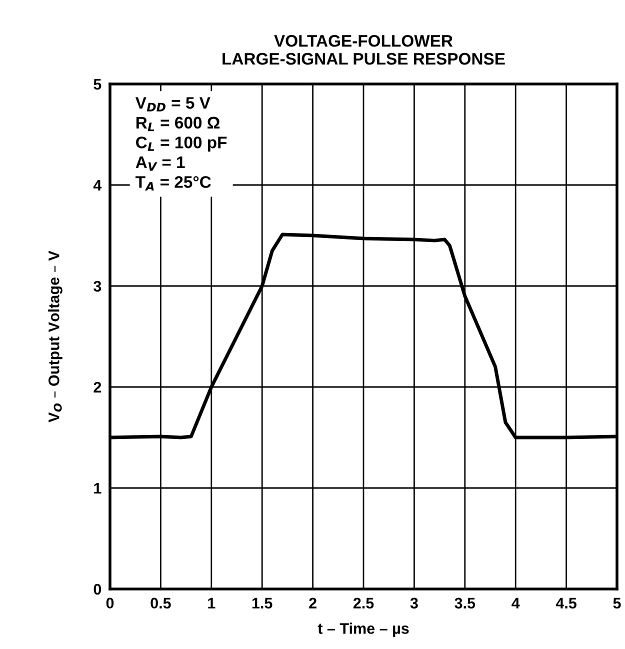 The width and height of the screenshot is (625, 649). I want to click on x-tick-label: 1.5, so click(262, 603).